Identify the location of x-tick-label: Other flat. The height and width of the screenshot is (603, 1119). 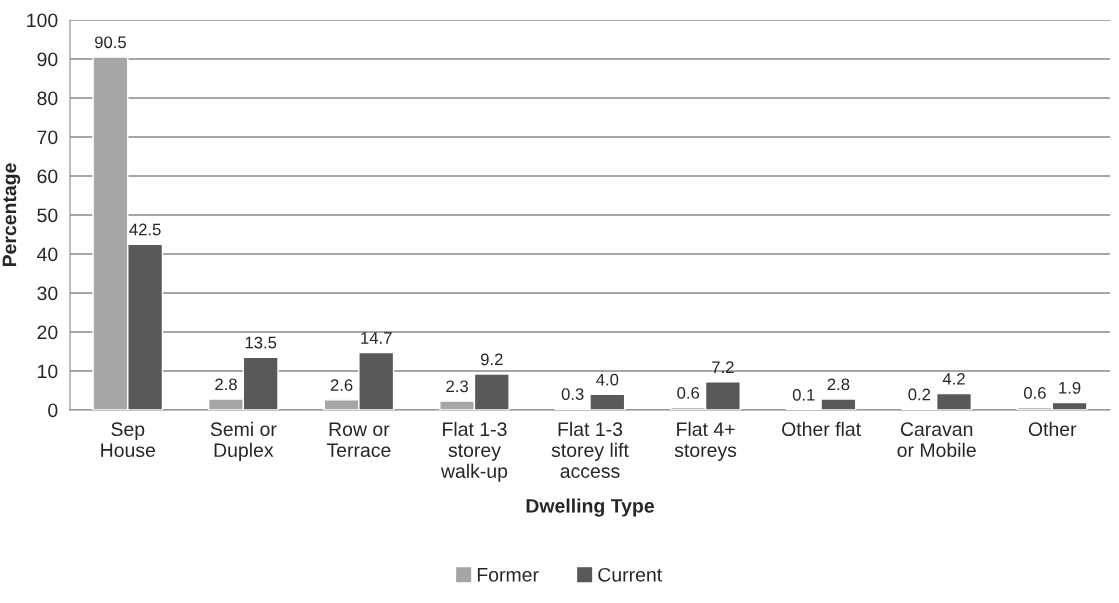
(821, 429).